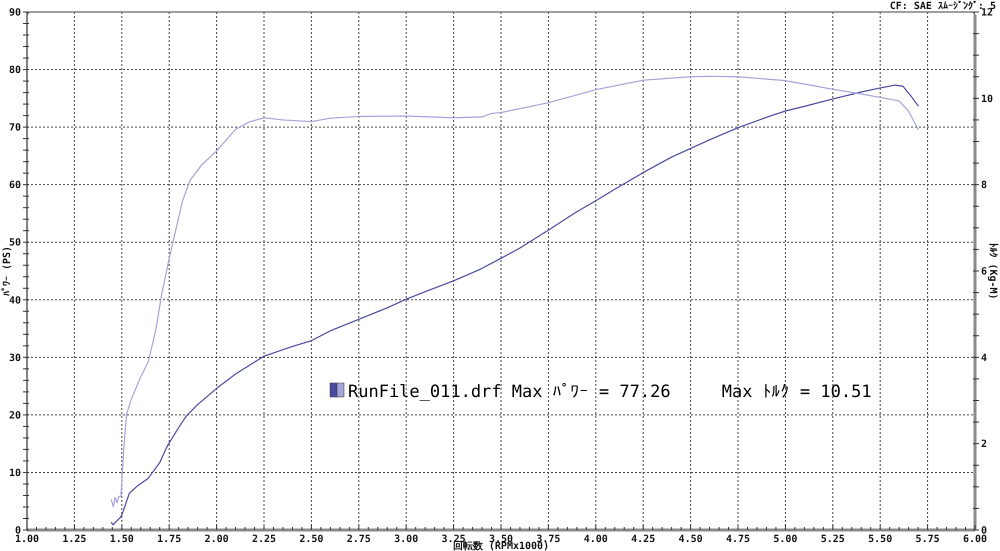 The image size is (1000, 551). What do you see at coordinates (216, 539) in the screenshot?
I see `x-tick-label: 2.00` at bounding box center [216, 539].